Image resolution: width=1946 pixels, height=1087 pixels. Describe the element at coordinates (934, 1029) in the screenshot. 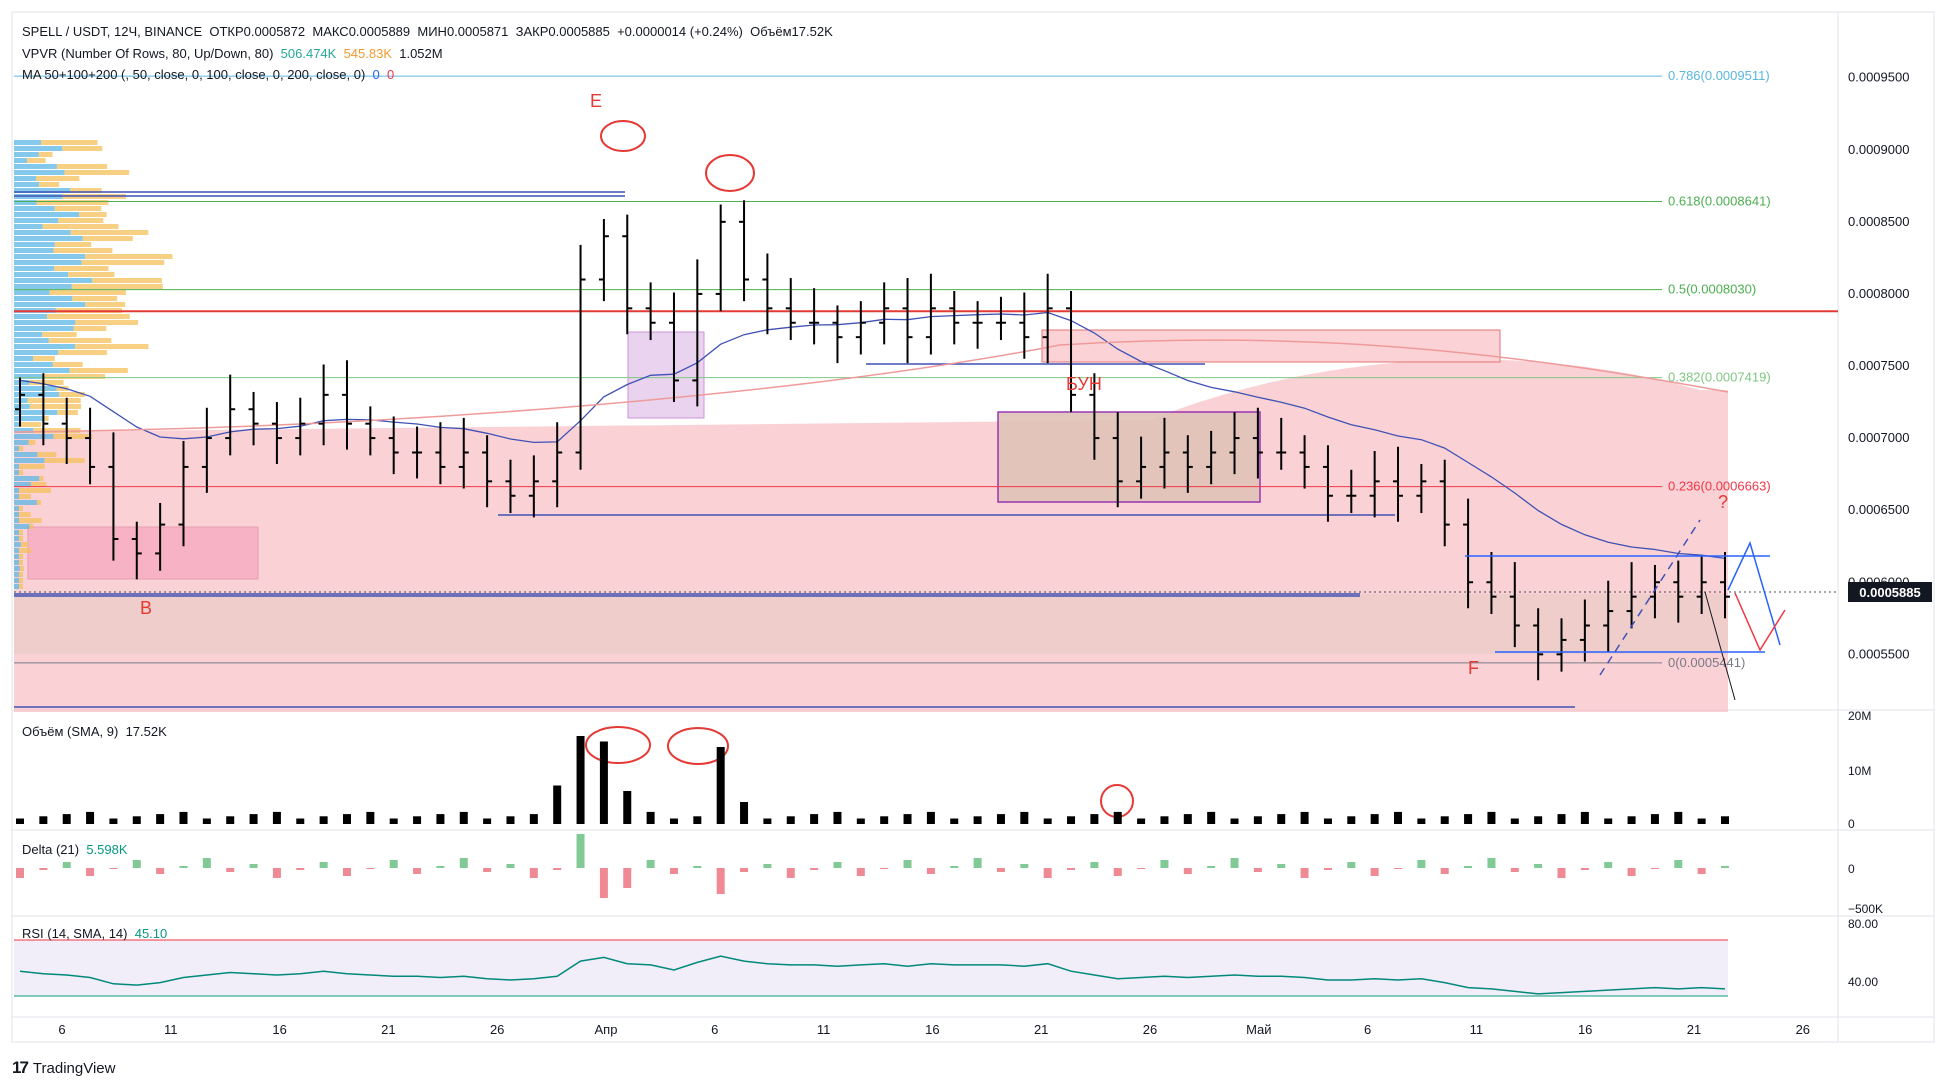

I see `time-axis: 6 11 16 21 26 Апр 6 11 16 21 26 Май 6 11 16 21 26` at that location.